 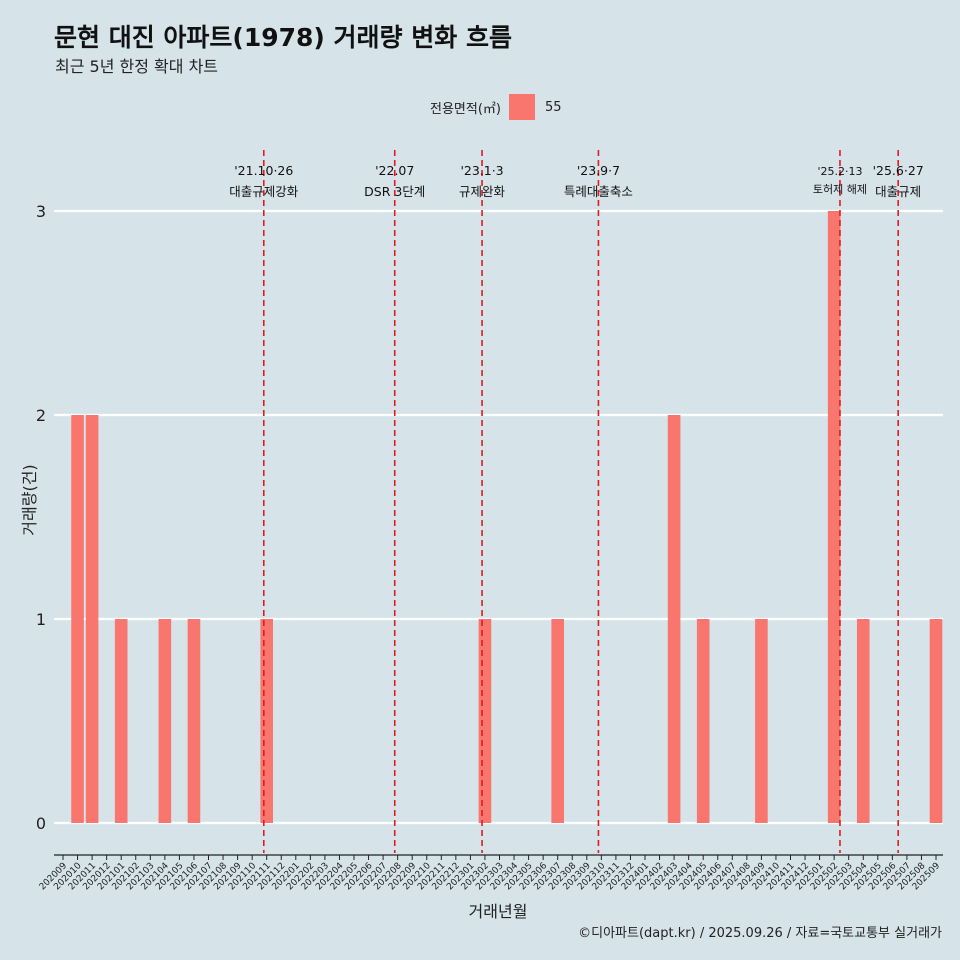 What do you see at coordinates (521, 107) in the screenshot?
I see `legend-swatch` at bounding box center [521, 107].